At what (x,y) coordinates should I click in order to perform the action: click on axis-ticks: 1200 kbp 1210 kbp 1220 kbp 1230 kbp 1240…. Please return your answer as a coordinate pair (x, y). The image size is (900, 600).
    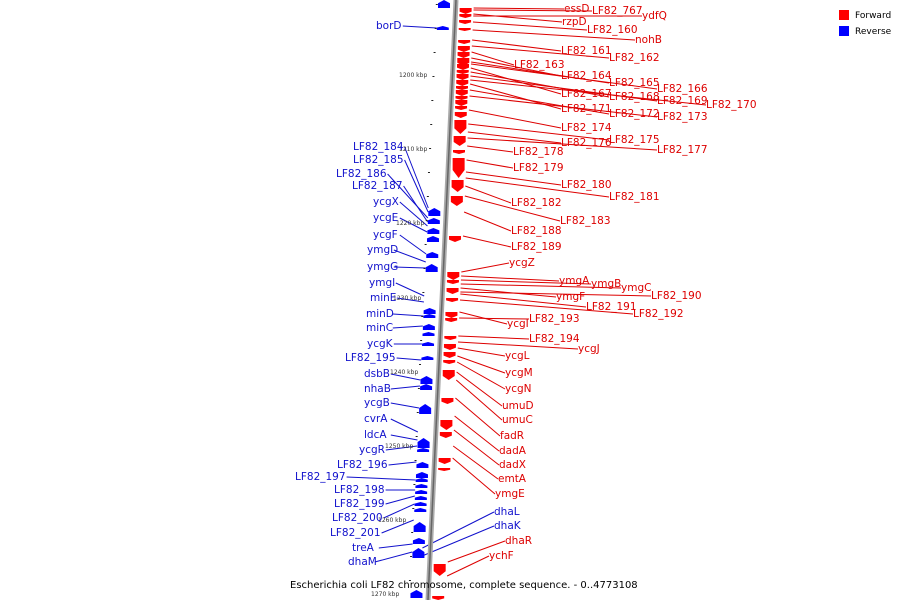
    Looking at the image, I should click on (399, 335).